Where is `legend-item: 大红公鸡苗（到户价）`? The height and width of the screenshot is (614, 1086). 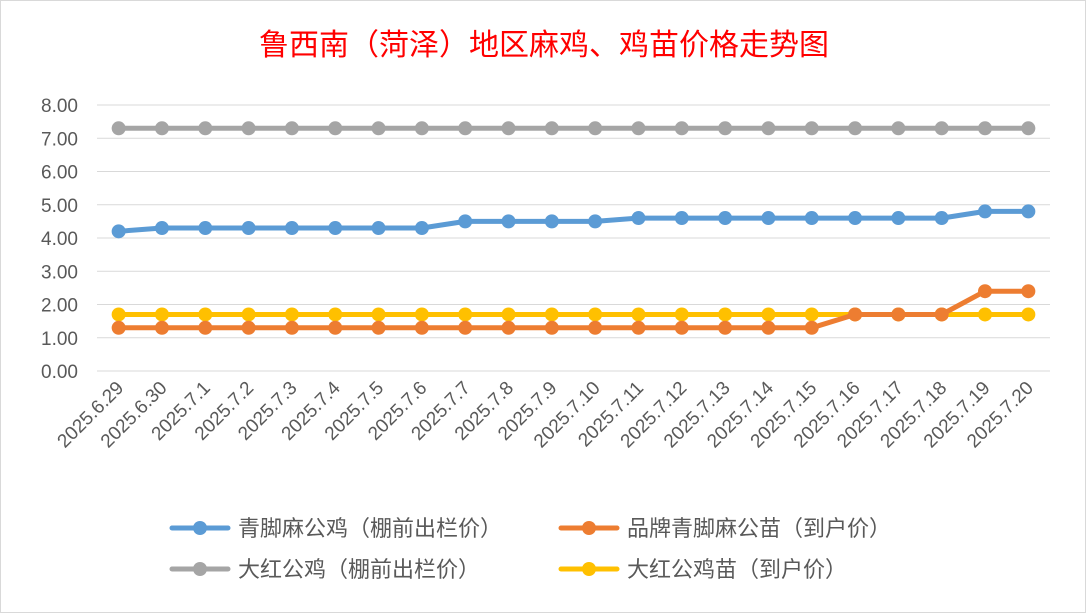 legend-item: 大红公鸡苗（到户价） is located at coordinates (702, 570).